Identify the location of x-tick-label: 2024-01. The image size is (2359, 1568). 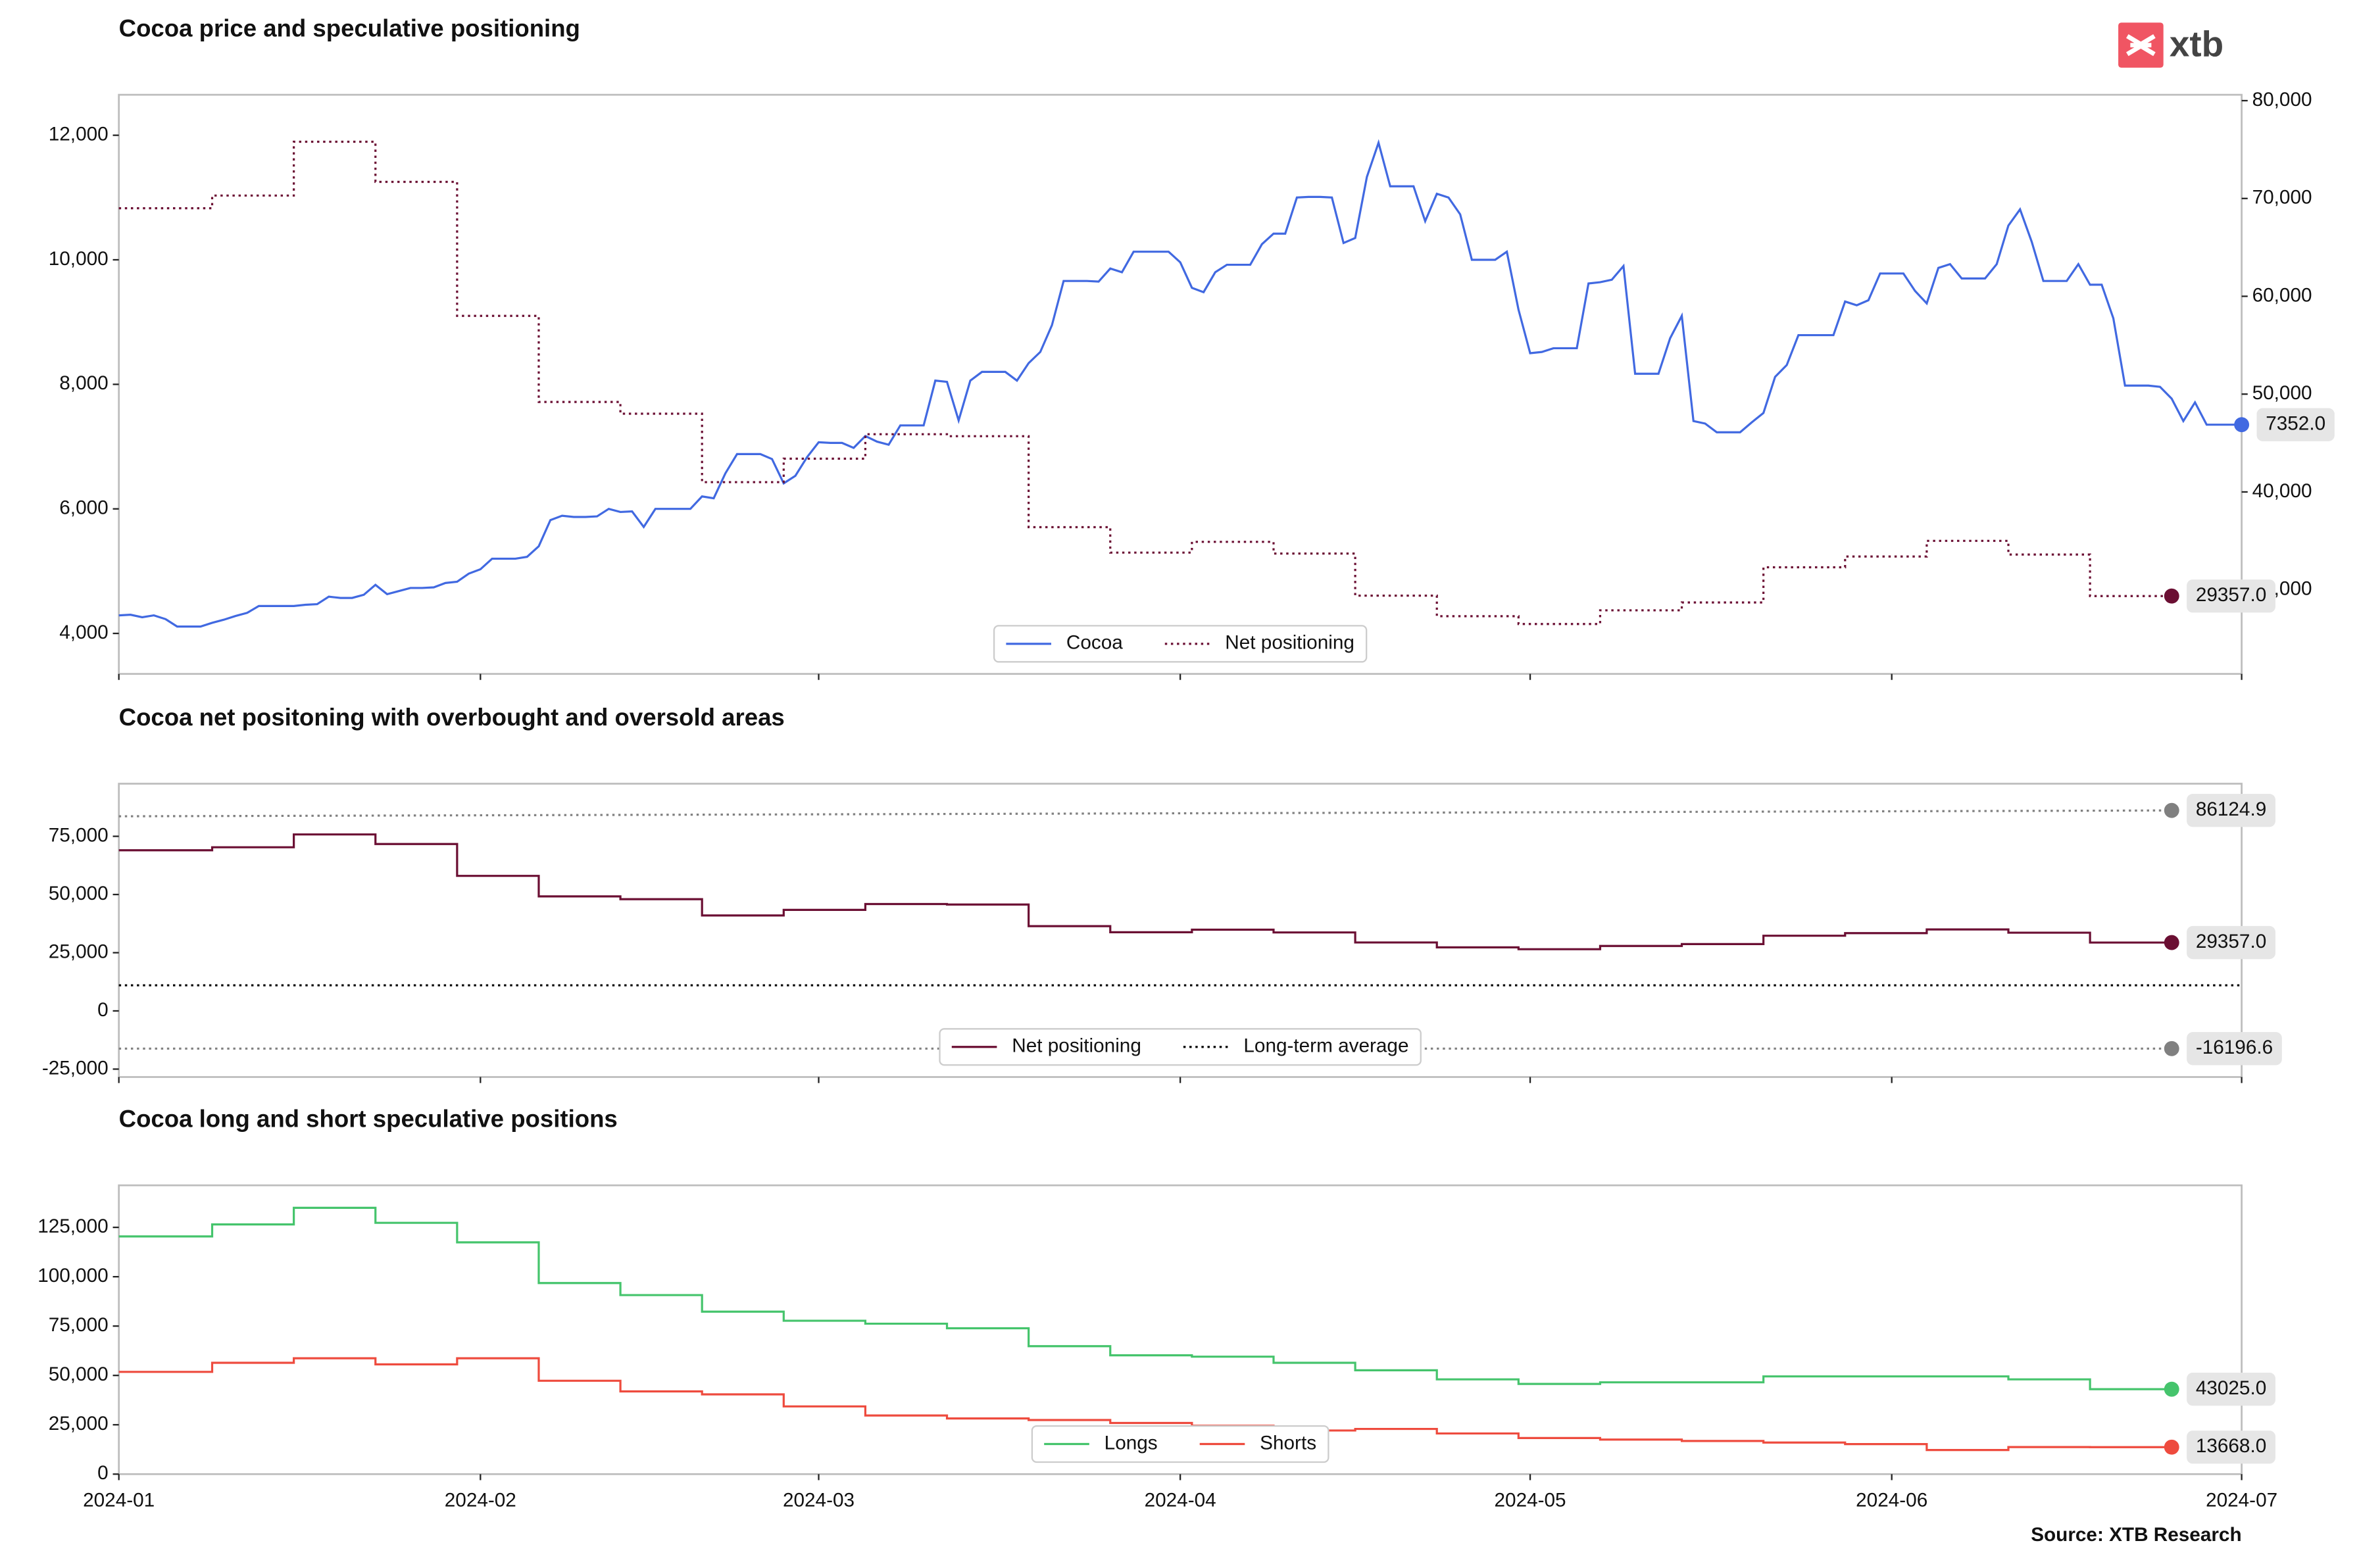
(119, 1500).